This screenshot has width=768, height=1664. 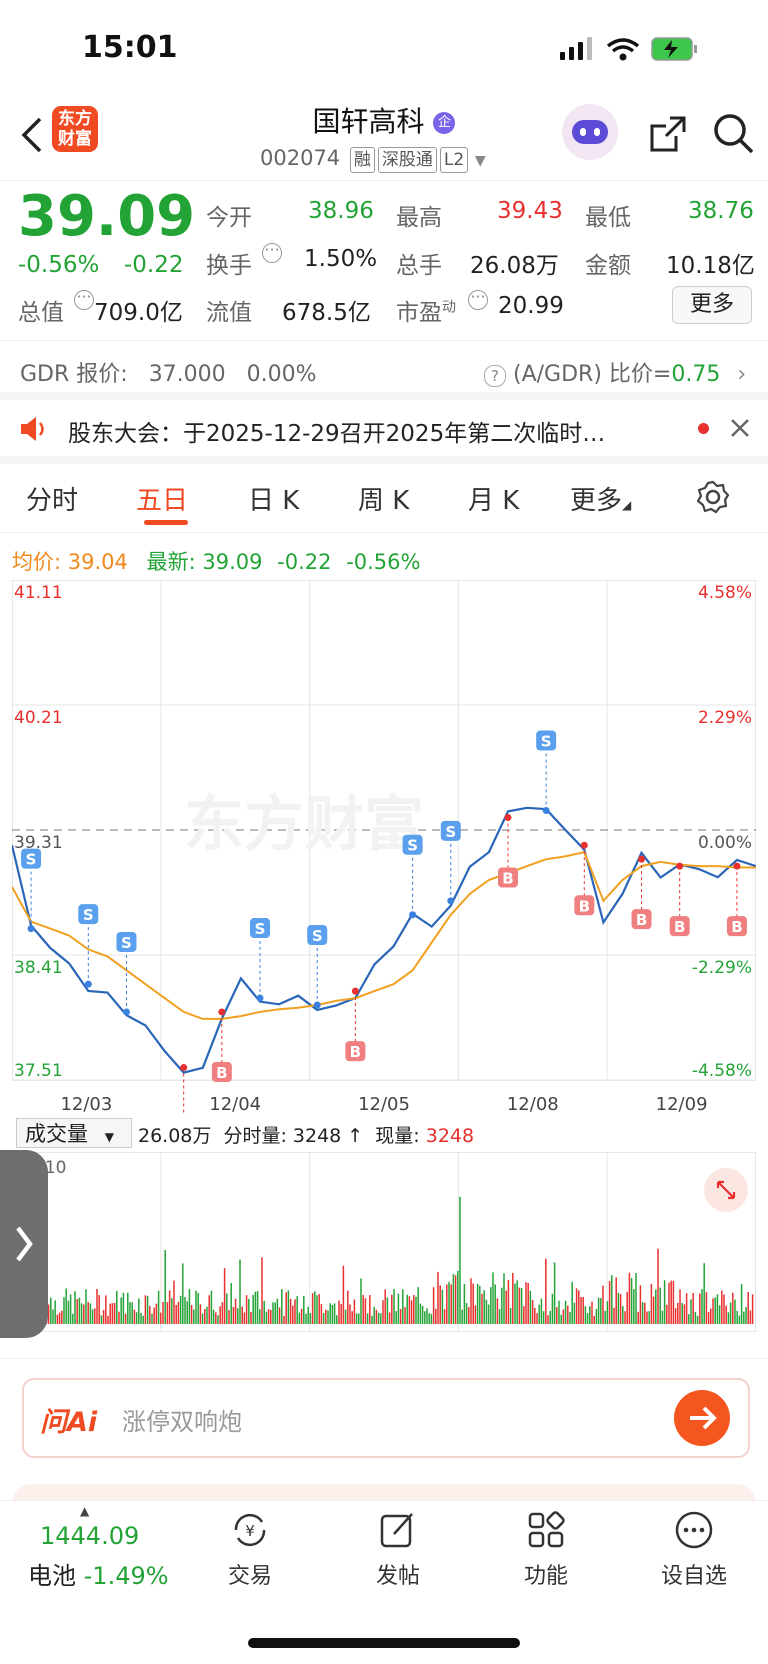 What do you see at coordinates (495, 376) in the screenshot?
I see `help-icon: ?` at bounding box center [495, 376].